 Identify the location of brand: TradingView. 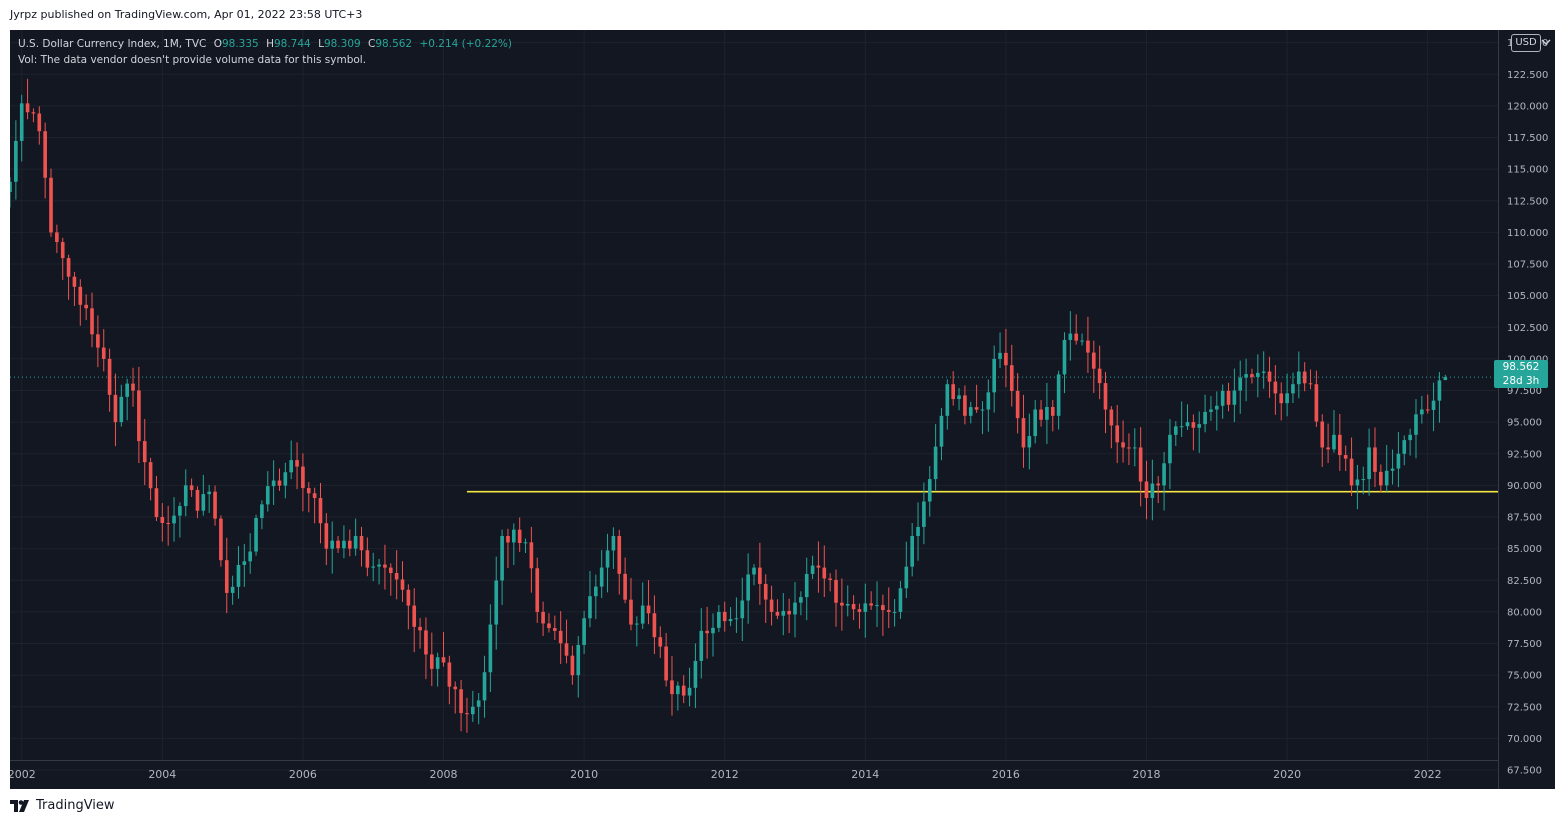
(62, 805).